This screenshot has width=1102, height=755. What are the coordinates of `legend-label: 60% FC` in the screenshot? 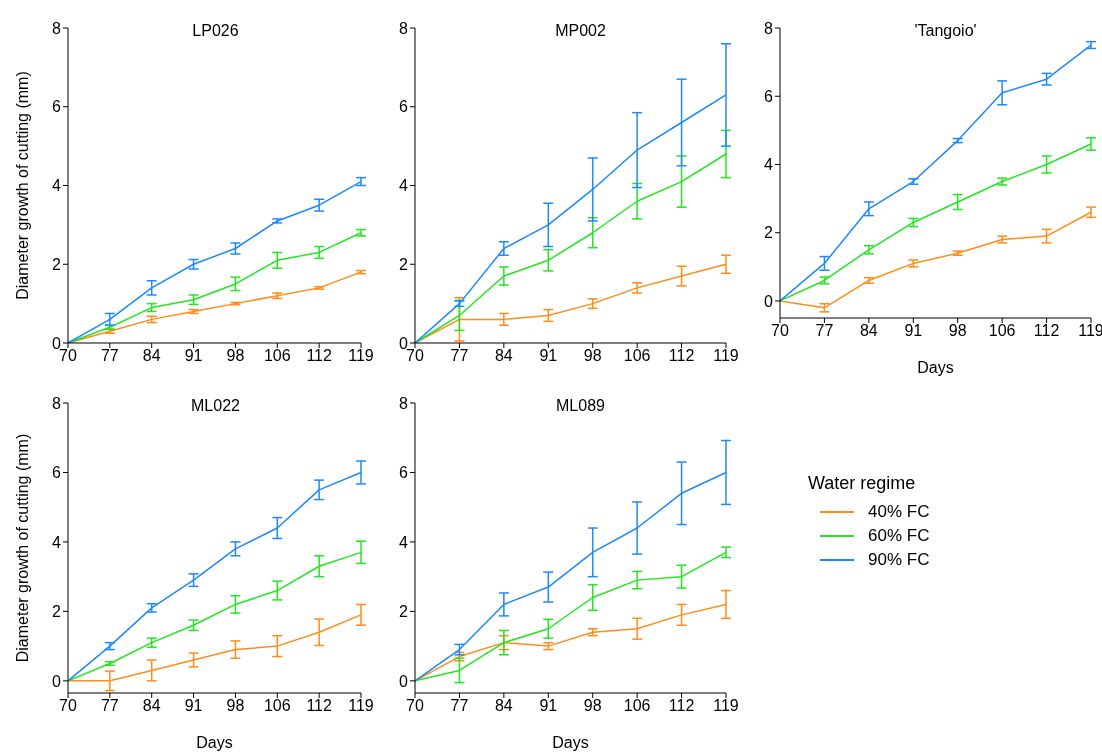 It's located at (899, 536).